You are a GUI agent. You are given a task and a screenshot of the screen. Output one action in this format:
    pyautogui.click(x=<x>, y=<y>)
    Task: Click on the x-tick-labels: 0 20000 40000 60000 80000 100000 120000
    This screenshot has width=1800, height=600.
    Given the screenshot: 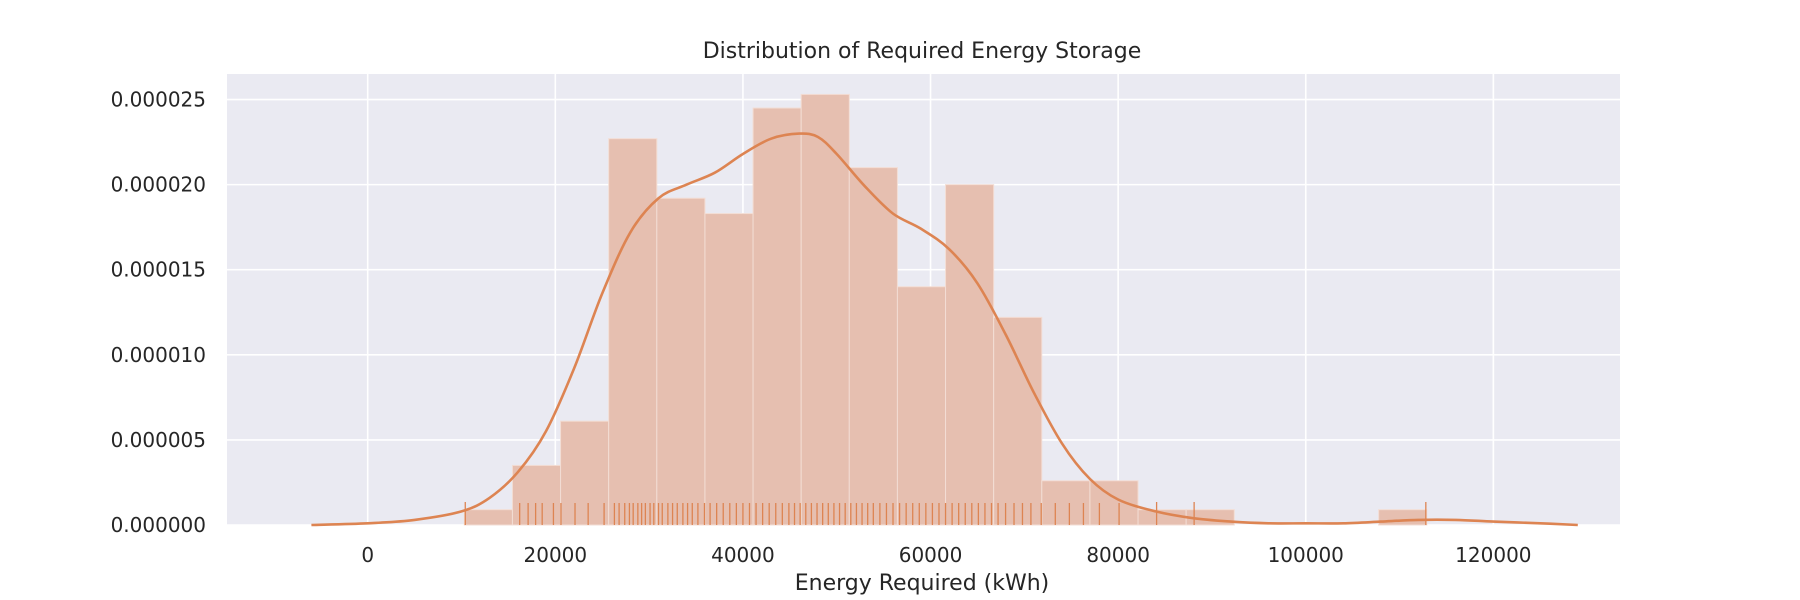 What is the action you would take?
    pyautogui.click(x=946, y=555)
    